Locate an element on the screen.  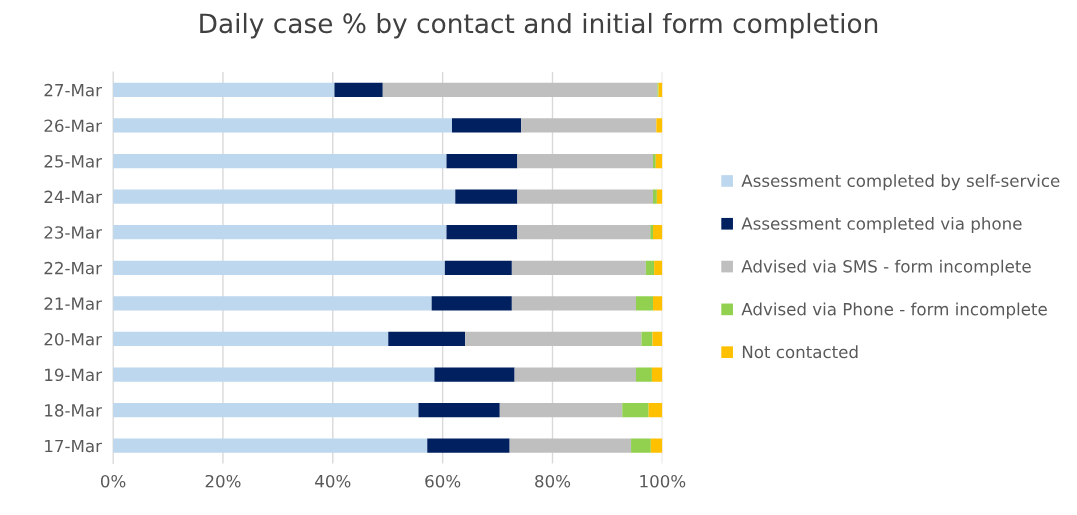
legend-label: Advised via Phone - form incomplete is located at coordinates (894, 310).